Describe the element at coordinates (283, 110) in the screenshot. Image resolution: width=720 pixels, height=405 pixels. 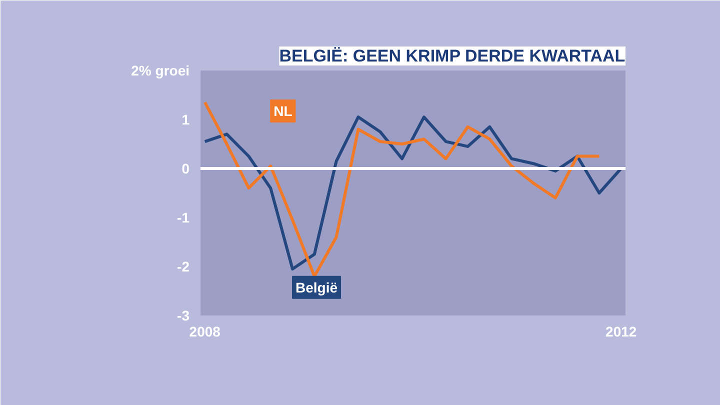
I see `text: NL` at that location.